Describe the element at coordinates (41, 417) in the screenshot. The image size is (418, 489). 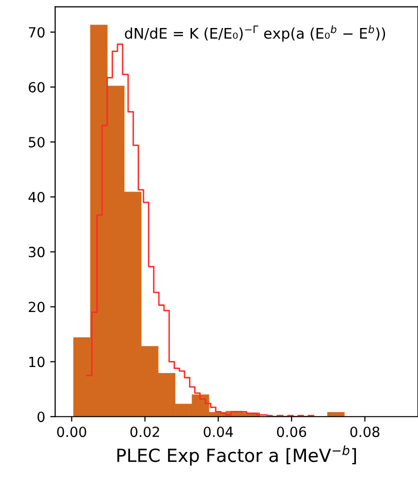
I see `y-tick-label: 0` at that location.